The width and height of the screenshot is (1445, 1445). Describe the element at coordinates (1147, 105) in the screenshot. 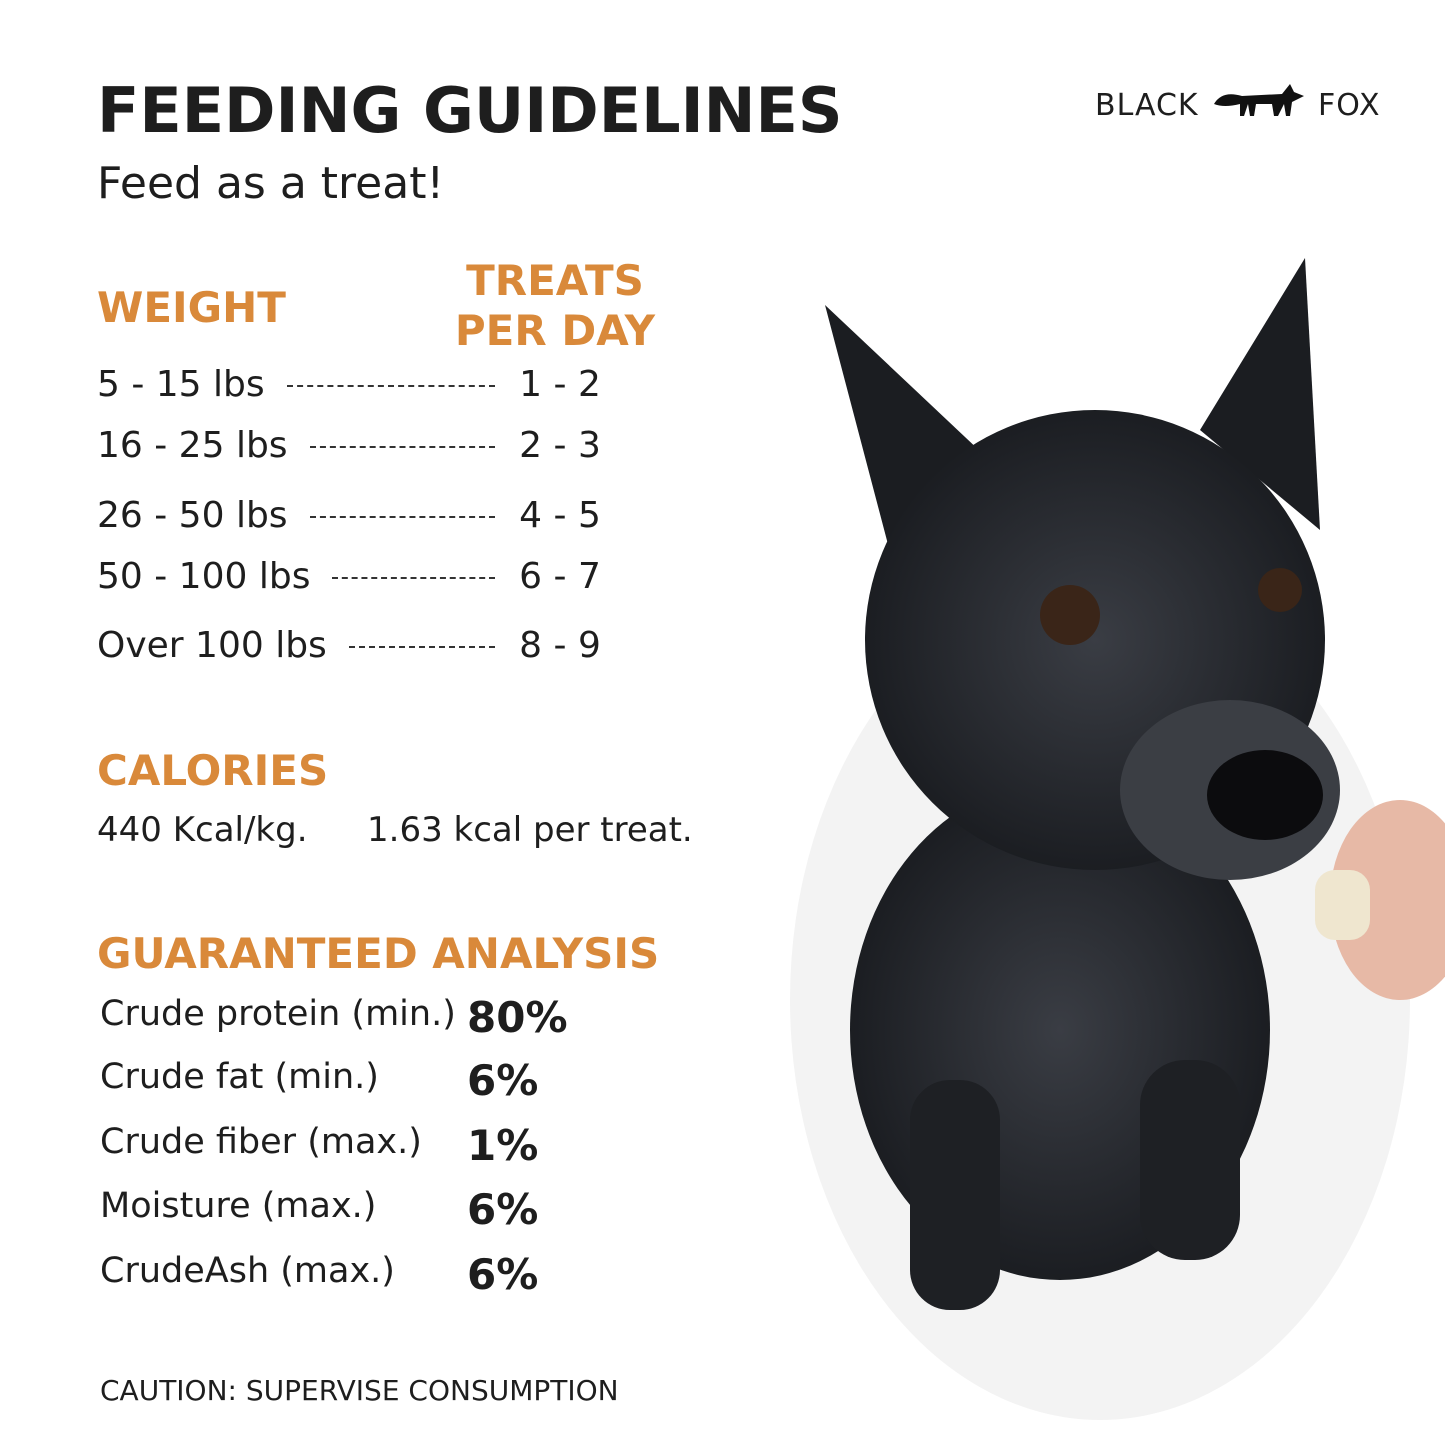

I see `brand-left: BLACK` at that location.